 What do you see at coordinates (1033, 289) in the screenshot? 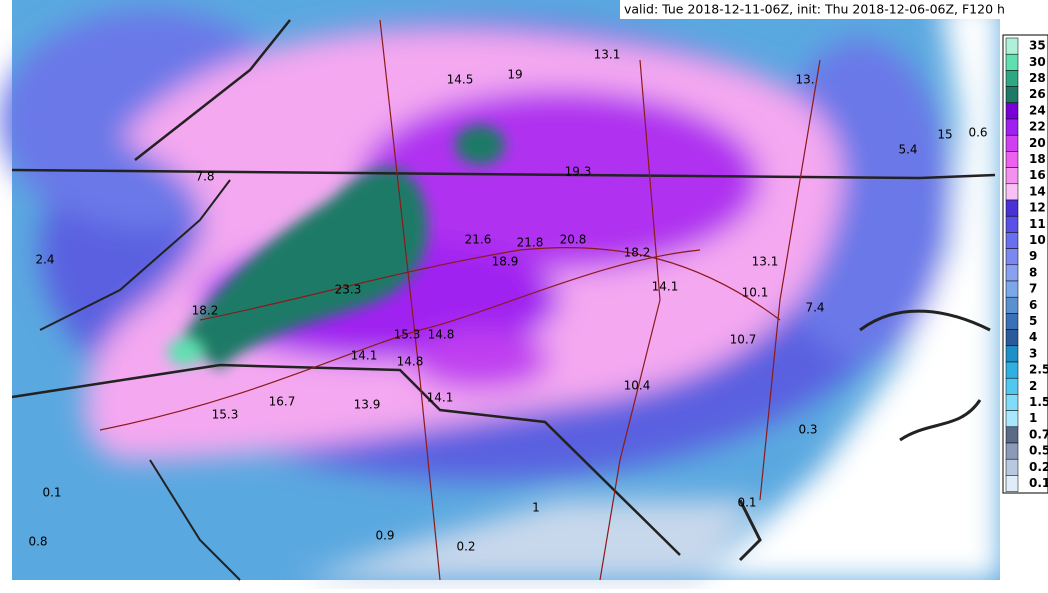
I see `legend-label: 7` at bounding box center [1033, 289].